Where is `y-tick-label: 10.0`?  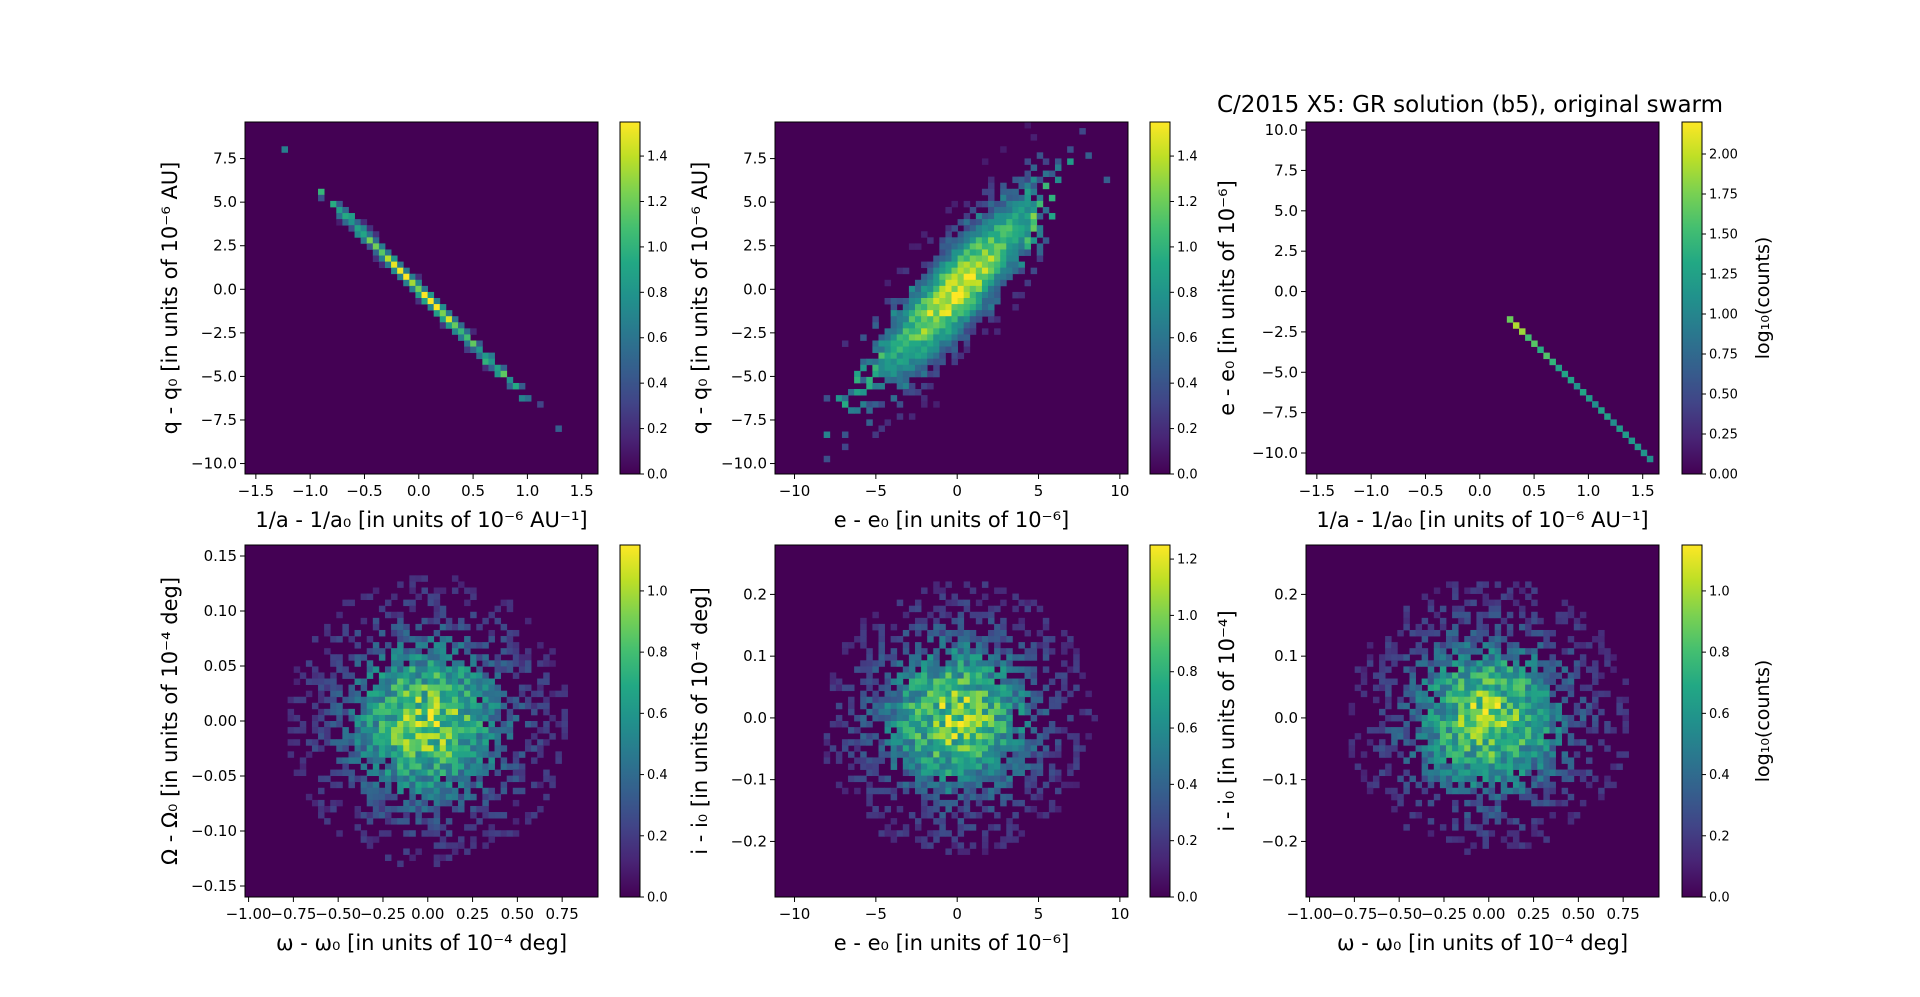
y-tick-label: 10.0 is located at coordinates (1281, 130).